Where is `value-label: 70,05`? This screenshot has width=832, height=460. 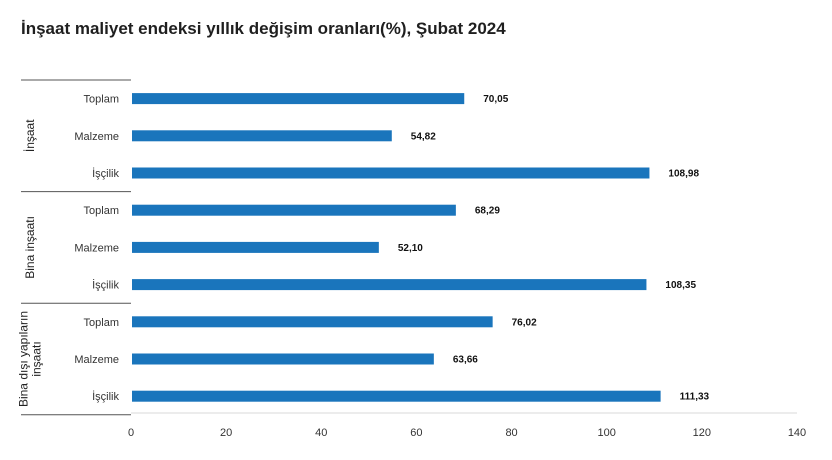 value-label: 70,05 is located at coordinates (495, 99).